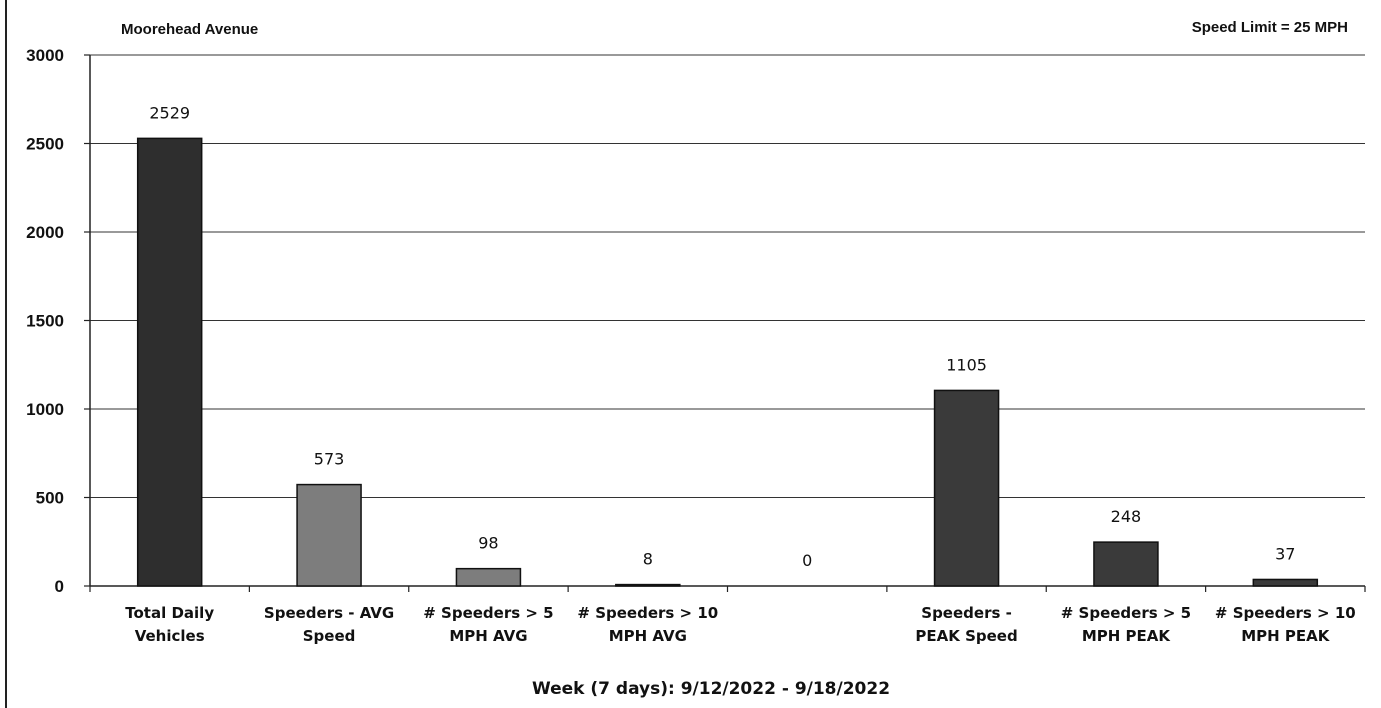 This screenshot has height=708, width=1381. What do you see at coordinates (807, 560) in the screenshot?
I see `data-label: 0` at bounding box center [807, 560].